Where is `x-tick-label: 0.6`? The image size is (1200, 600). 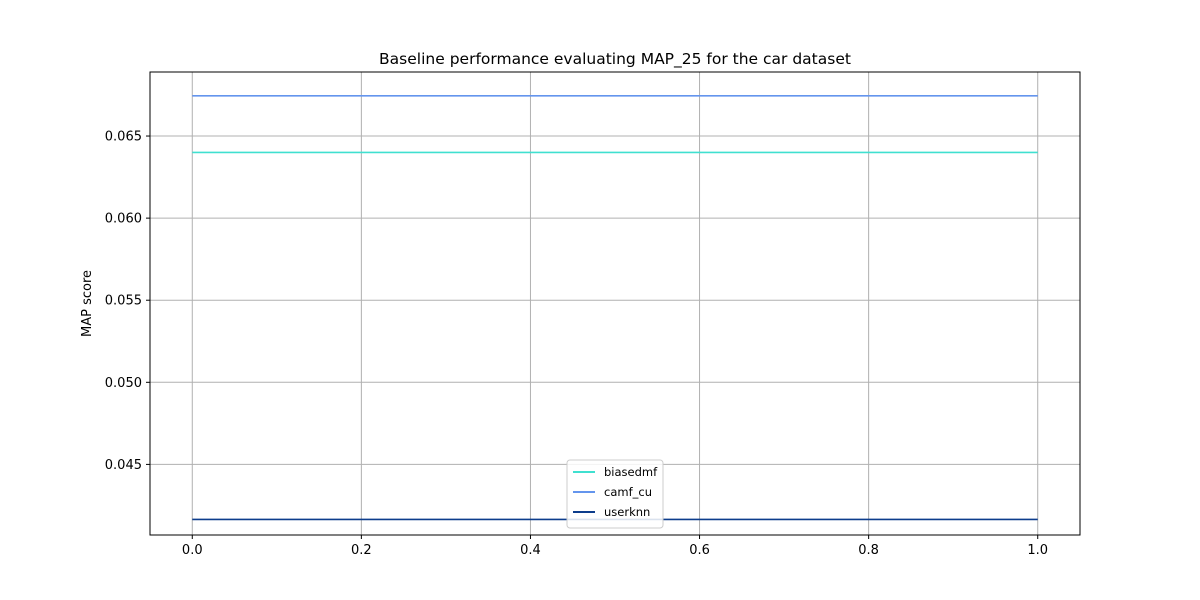 x-tick-label: 0.6 is located at coordinates (699, 550).